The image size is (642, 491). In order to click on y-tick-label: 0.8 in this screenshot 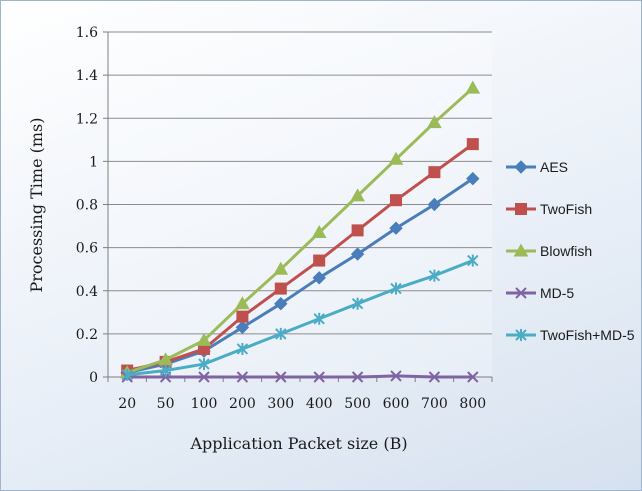, I will do `click(87, 206)`.